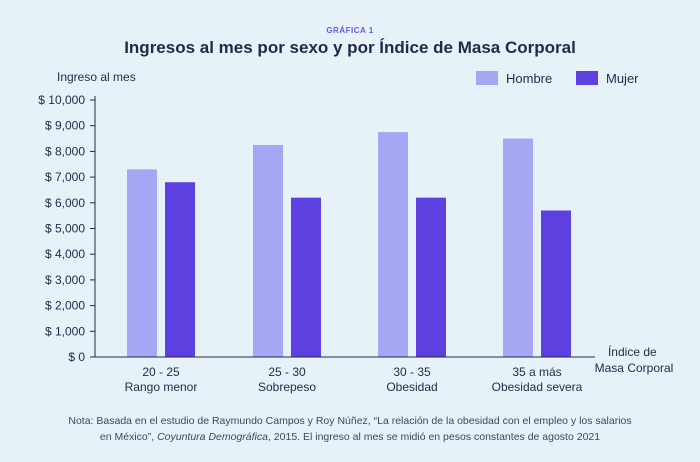 The width and height of the screenshot is (700, 462). Describe the element at coordinates (287, 387) in the screenshot. I see `x-category-label-line: Sobrepeso` at that location.